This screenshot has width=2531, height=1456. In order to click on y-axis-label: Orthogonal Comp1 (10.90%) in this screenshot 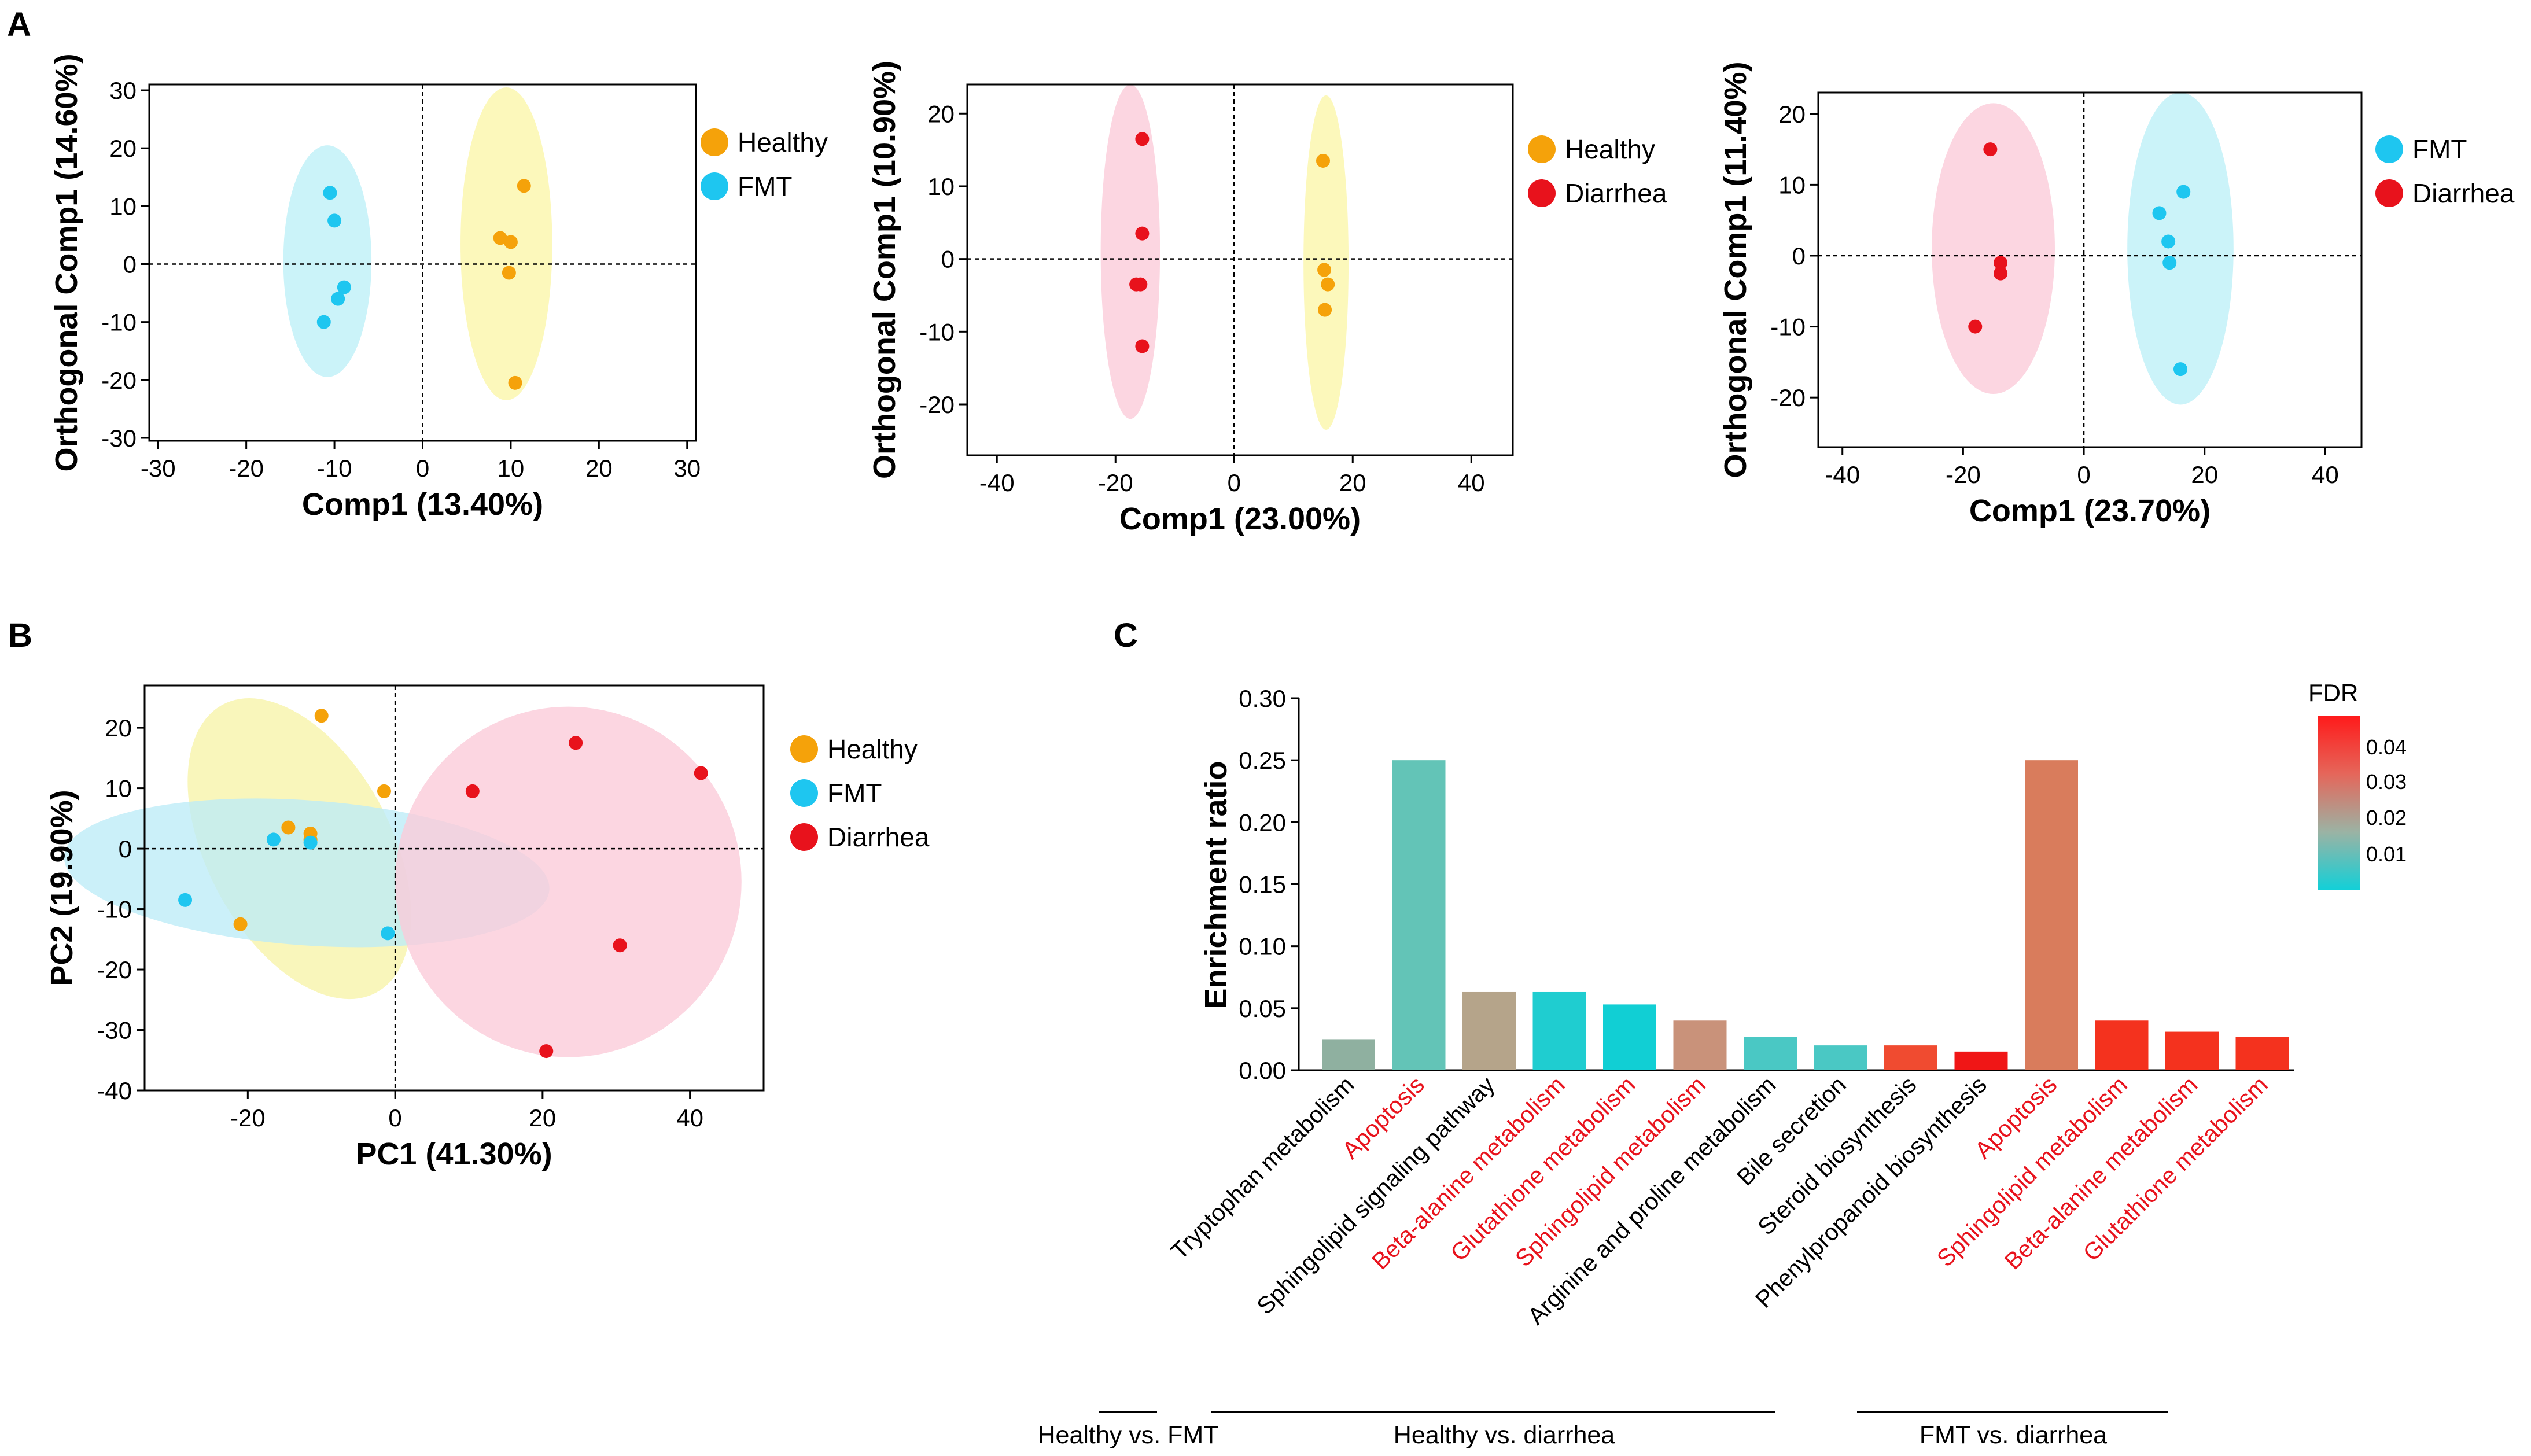, I will do `click(884, 270)`.